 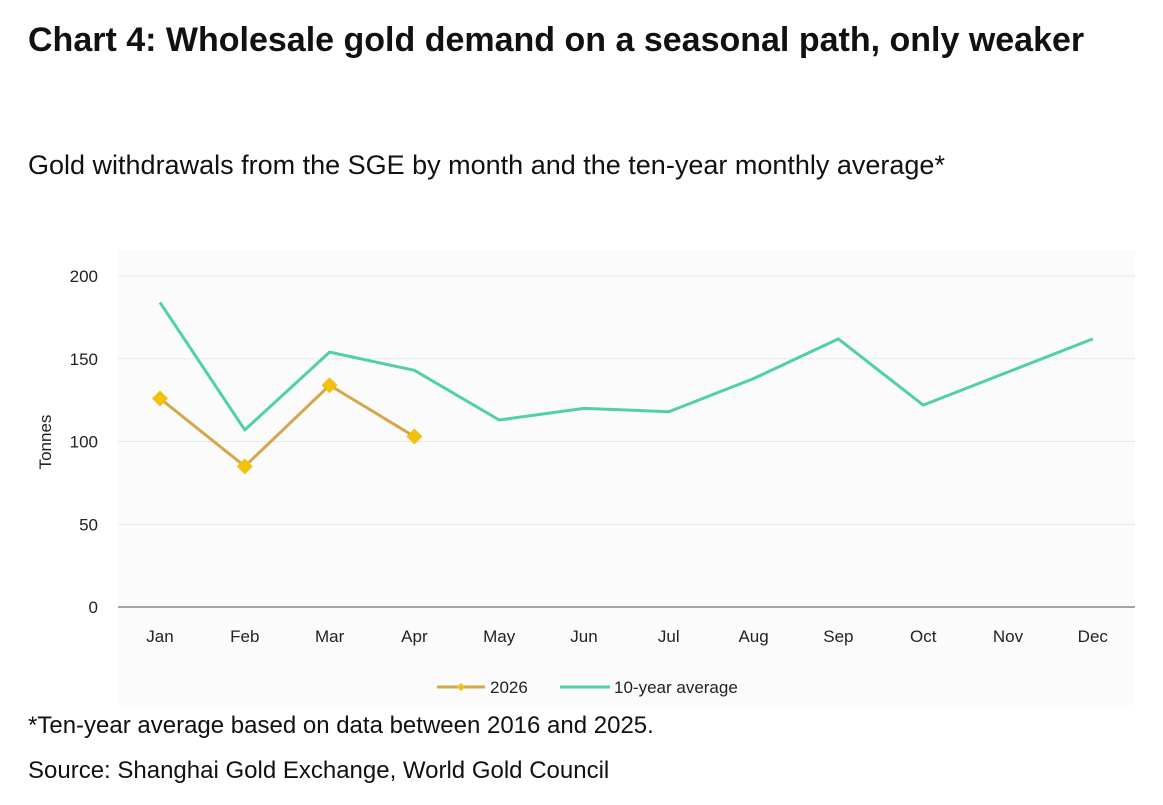 What do you see at coordinates (626, 366) in the screenshot?
I see `series-10-year-average-line` at bounding box center [626, 366].